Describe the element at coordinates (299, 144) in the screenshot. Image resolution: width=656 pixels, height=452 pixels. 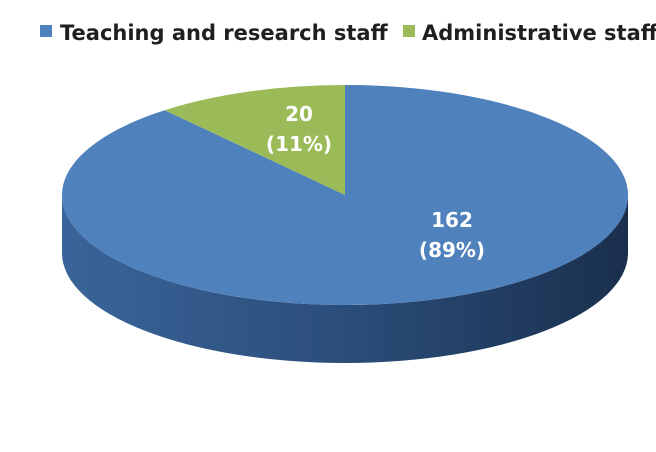
I see `data-label-percent-administrative-staff: (11%)` at that location.